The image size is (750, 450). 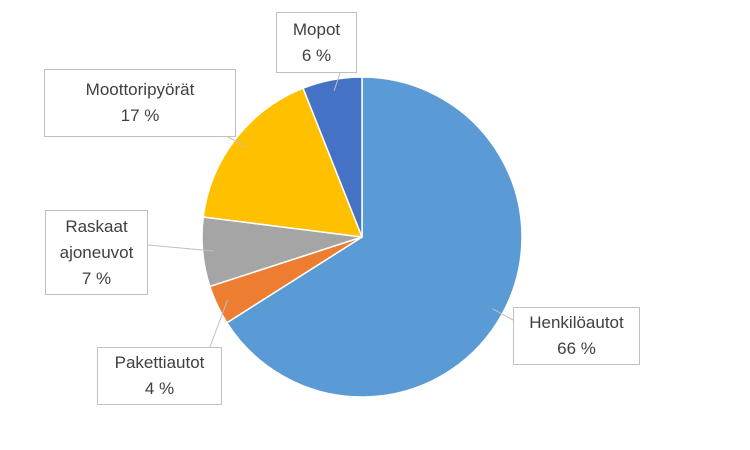 What do you see at coordinates (159, 388) in the screenshot?
I see `label-value: 4 %` at bounding box center [159, 388].